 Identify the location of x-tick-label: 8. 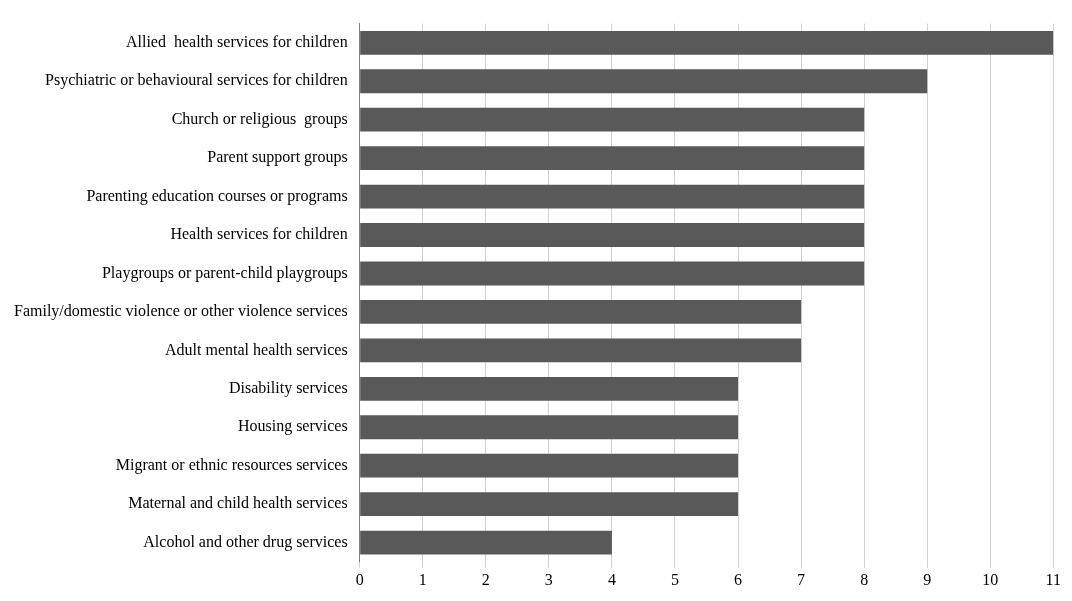
(864, 579).